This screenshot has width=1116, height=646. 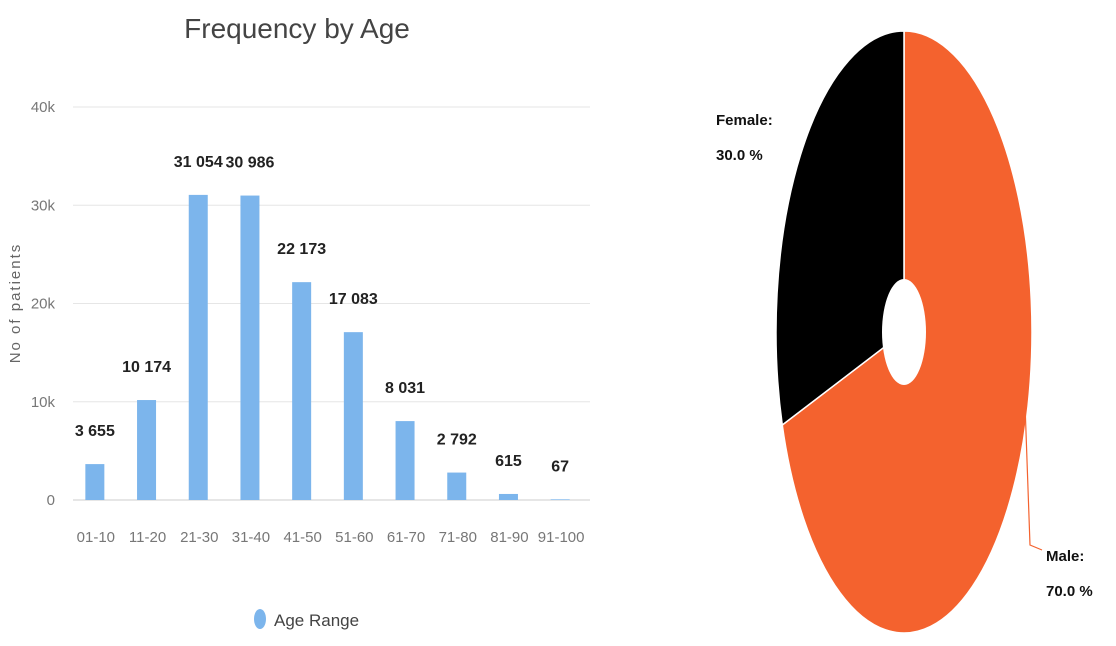 I want to click on legend-marker, so click(x=260, y=619).